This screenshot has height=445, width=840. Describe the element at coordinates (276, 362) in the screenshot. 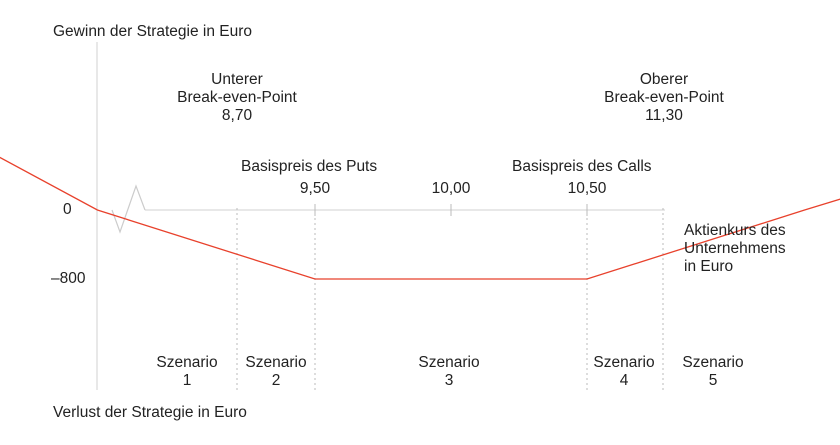

I see `scenario-2-label: Szenario` at that location.